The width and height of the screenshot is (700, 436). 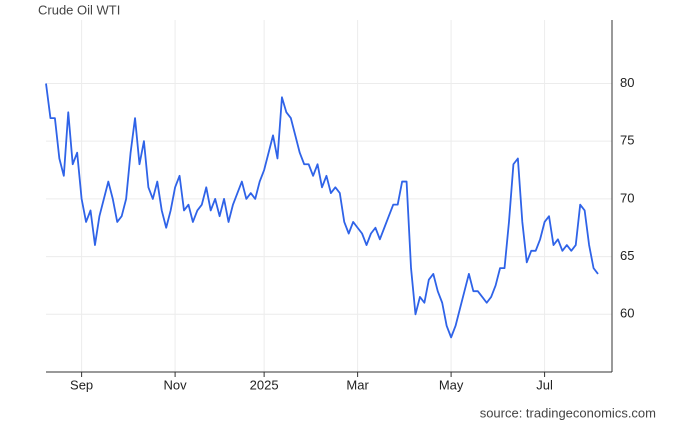 I want to click on y-tick-label: 60, so click(x=627, y=313).